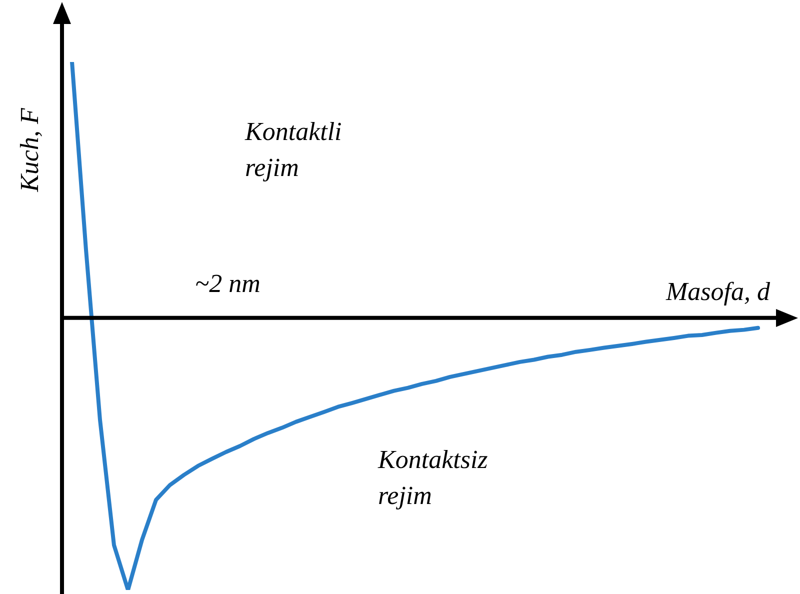 The width and height of the screenshot is (800, 594). What do you see at coordinates (718, 291) in the screenshot?
I see `x-axis-title: Masofa, d` at bounding box center [718, 291].